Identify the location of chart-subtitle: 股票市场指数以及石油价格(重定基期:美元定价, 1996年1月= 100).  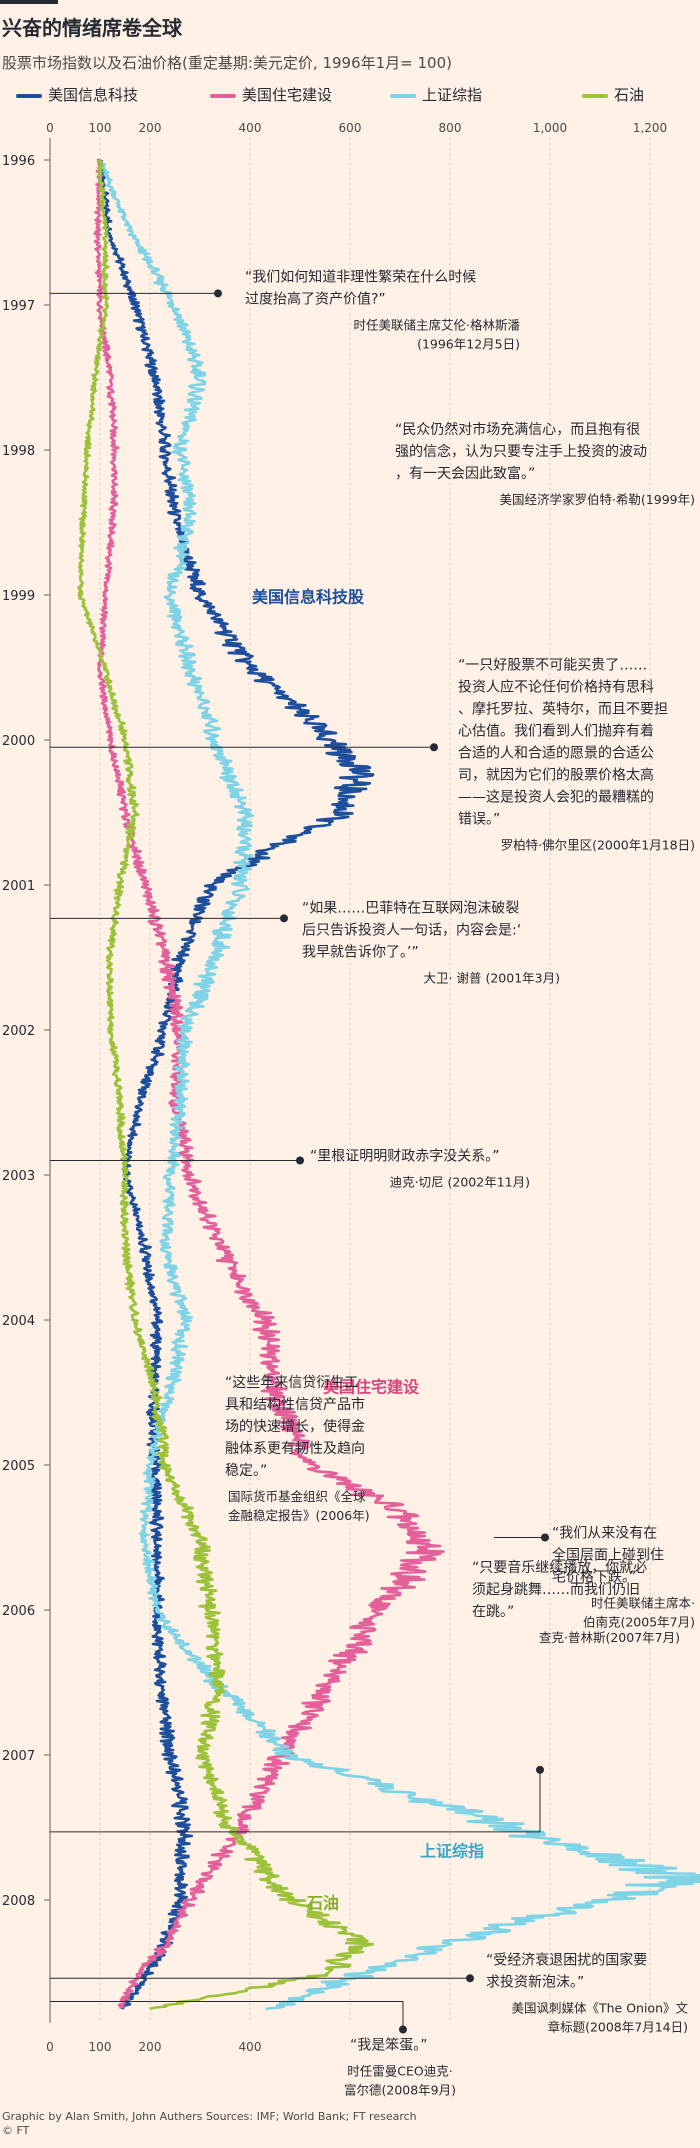
(227, 63).